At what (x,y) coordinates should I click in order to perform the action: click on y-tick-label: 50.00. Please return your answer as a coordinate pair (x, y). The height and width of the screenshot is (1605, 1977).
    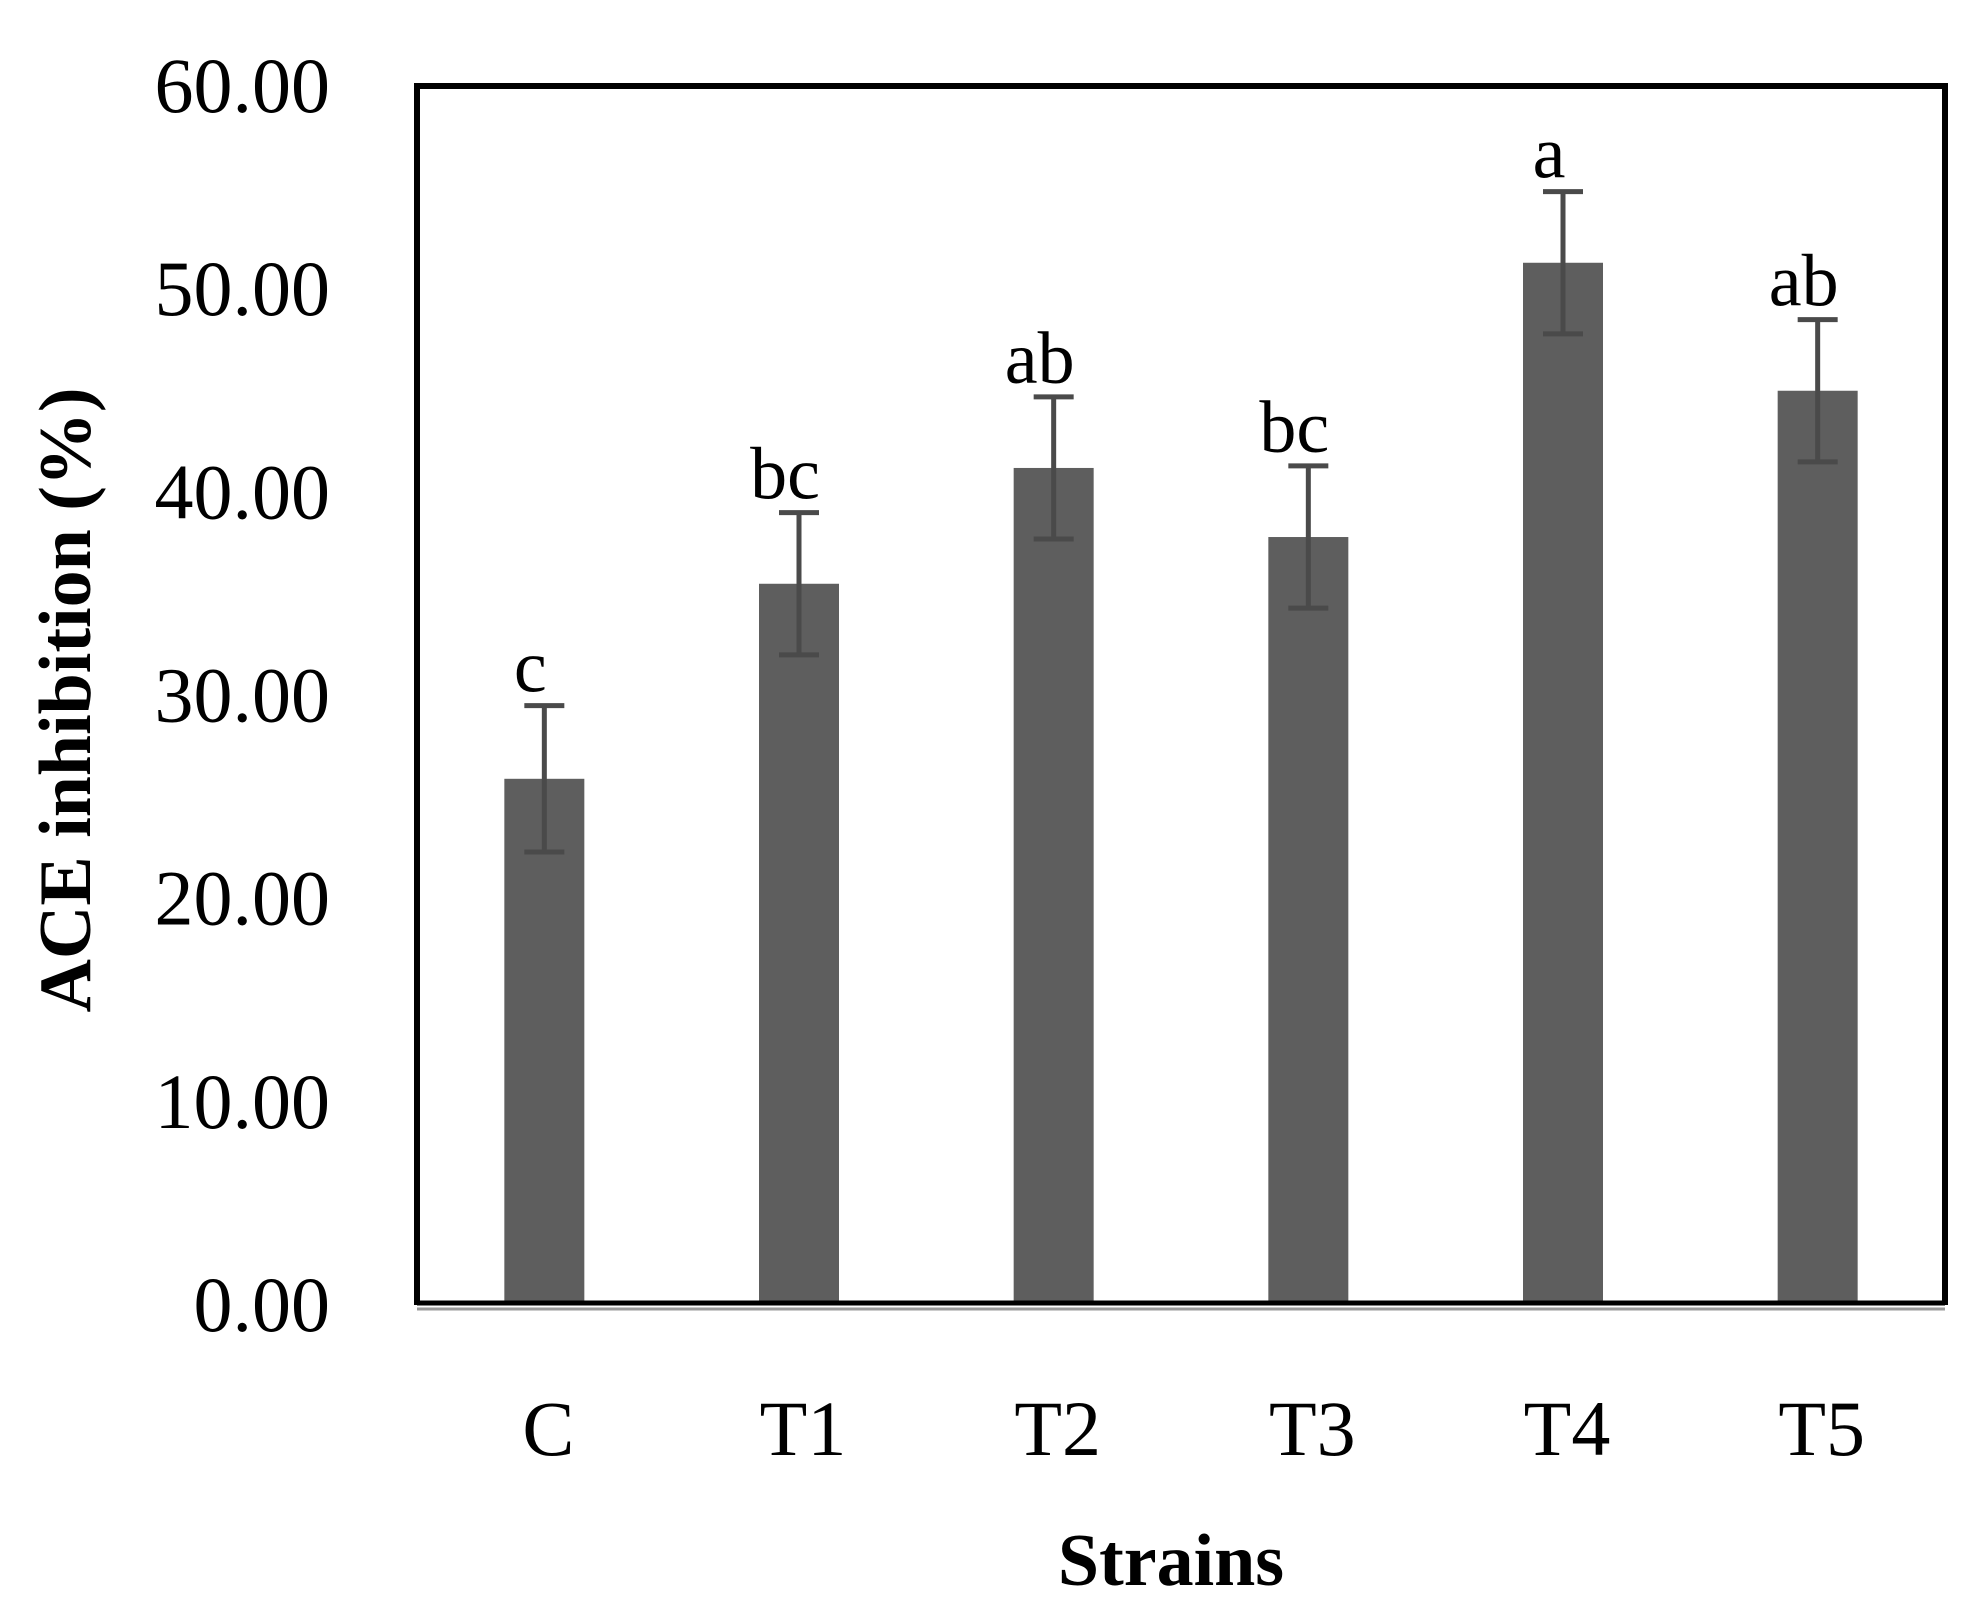
    Looking at the image, I should click on (243, 288).